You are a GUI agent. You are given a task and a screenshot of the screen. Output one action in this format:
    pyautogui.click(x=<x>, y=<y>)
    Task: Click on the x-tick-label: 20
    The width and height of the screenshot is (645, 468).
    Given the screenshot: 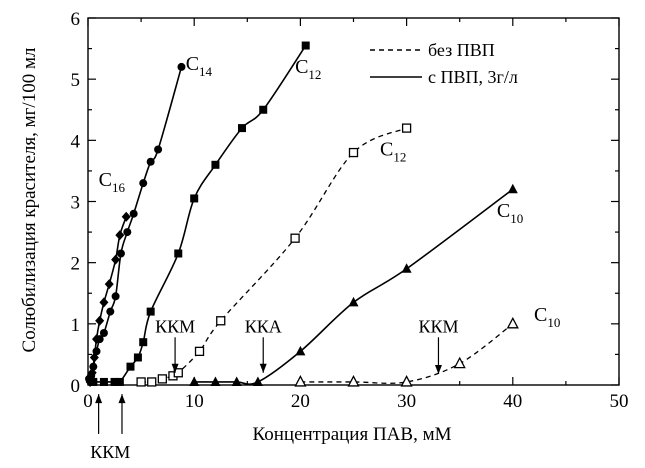 What is the action you would take?
    pyautogui.click(x=300, y=401)
    